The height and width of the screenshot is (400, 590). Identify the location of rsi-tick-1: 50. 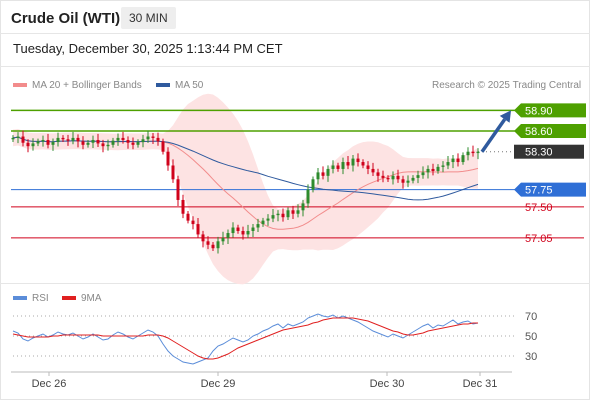
(531, 337).